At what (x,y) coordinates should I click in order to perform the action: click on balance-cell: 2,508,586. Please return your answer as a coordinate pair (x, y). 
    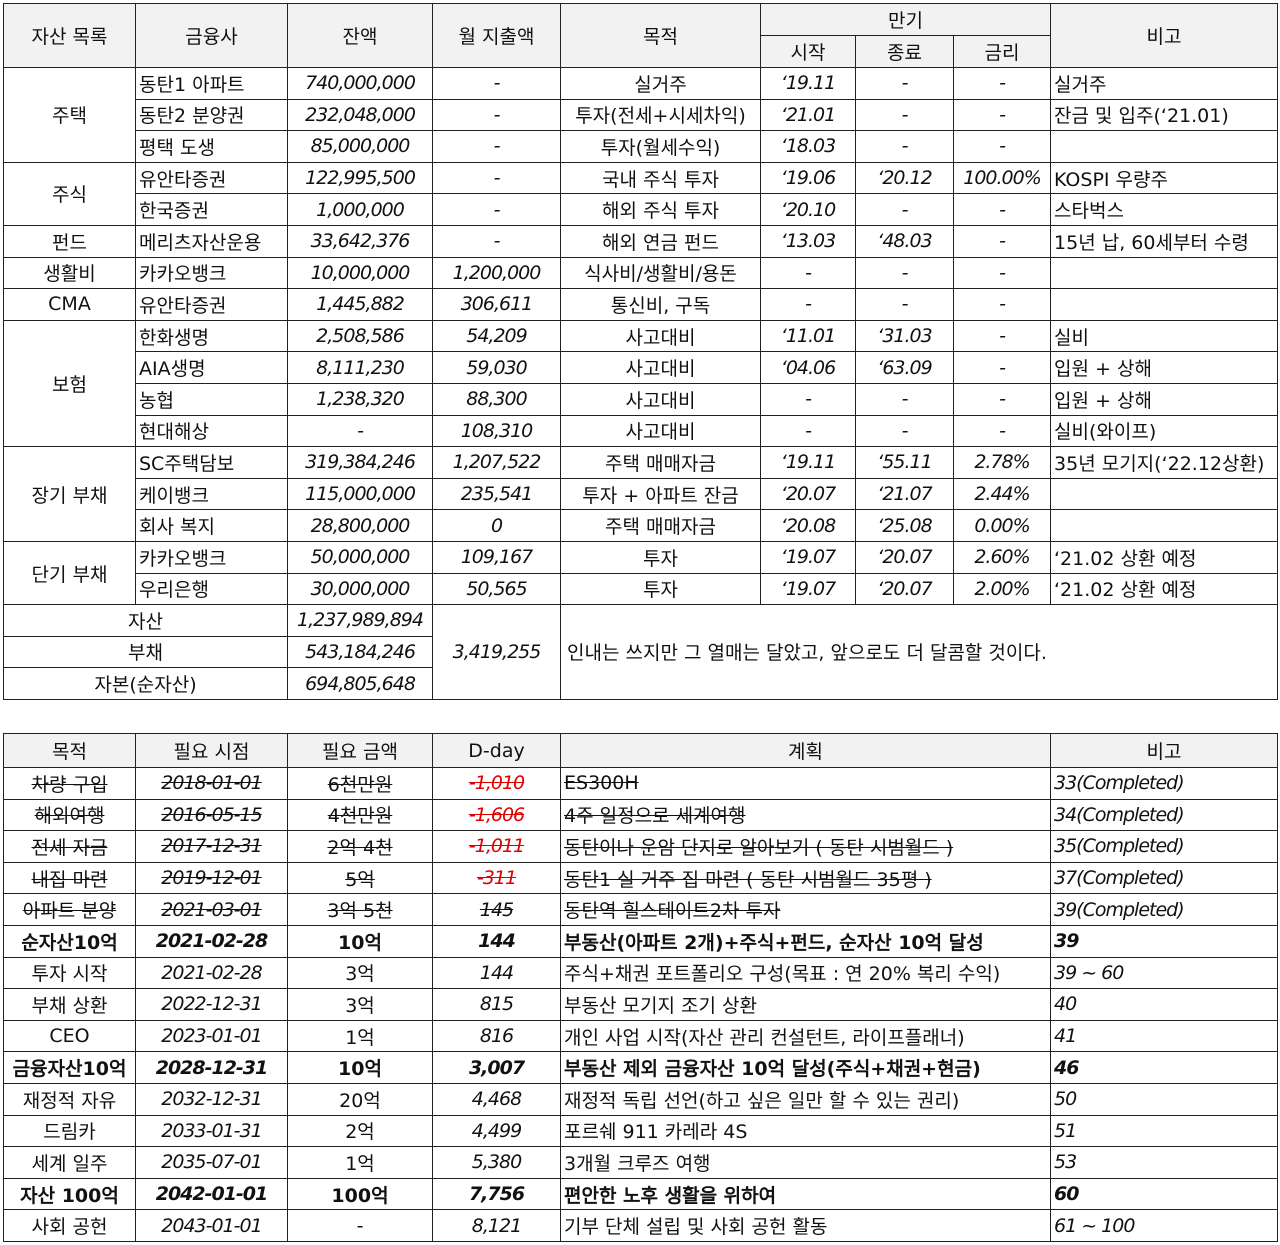
    Looking at the image, I should click on (360, 336).